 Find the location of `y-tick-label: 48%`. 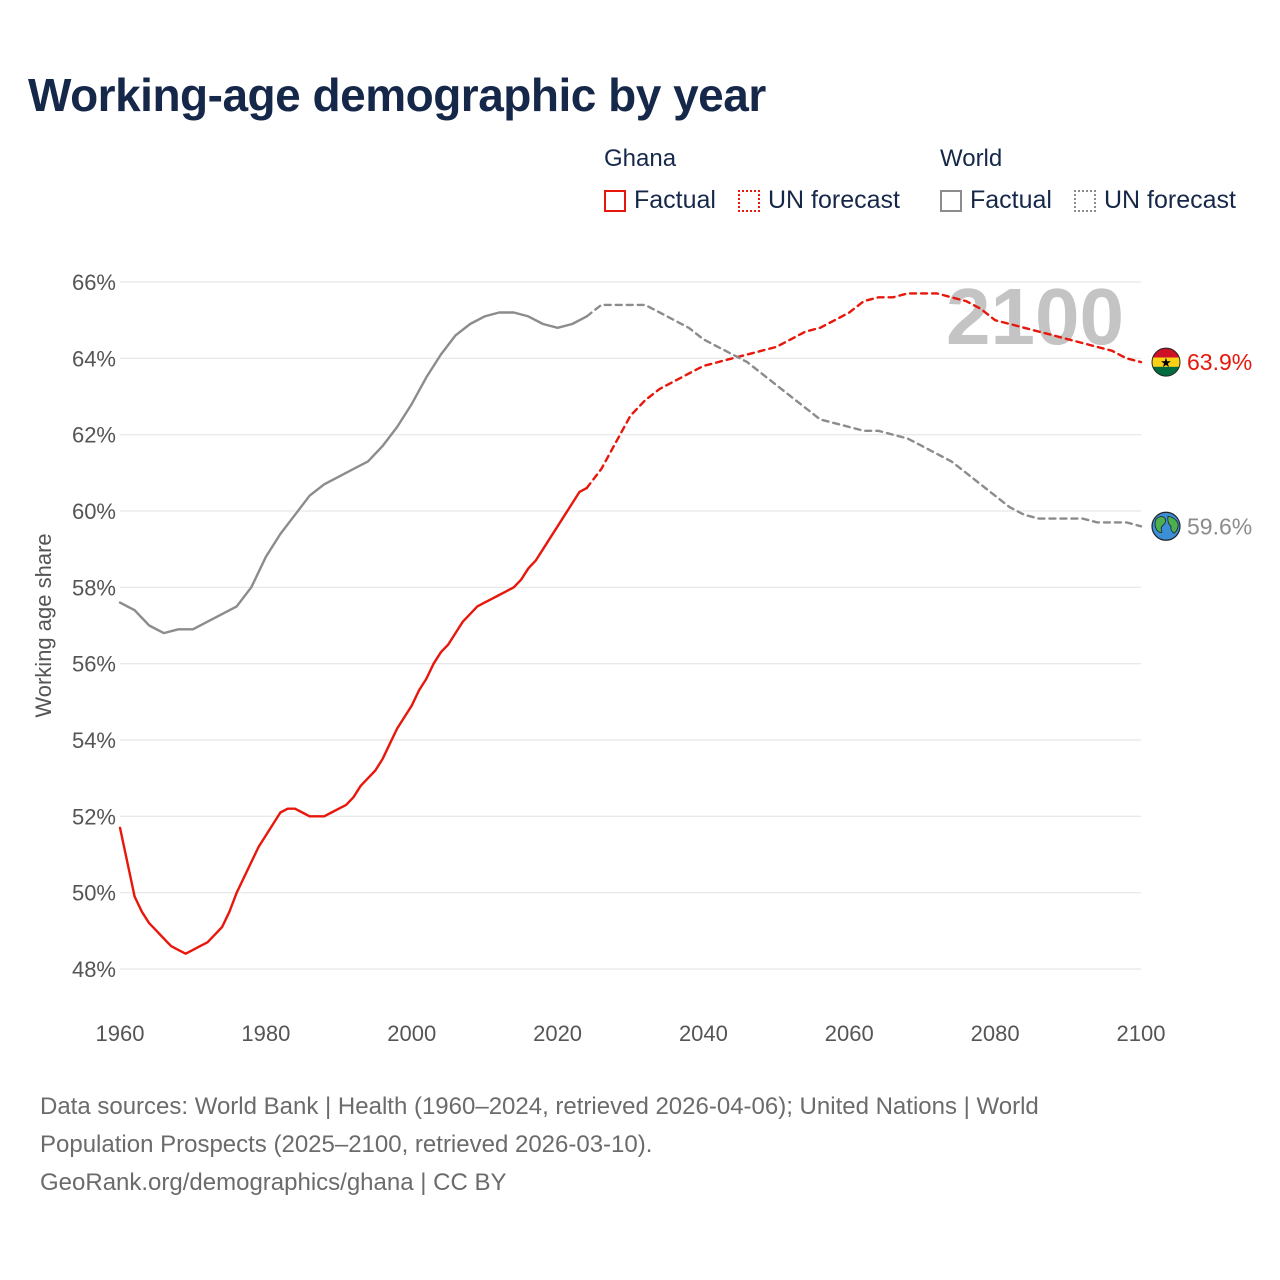

y-tick-label: 48% is located at coordinates (94, 969).